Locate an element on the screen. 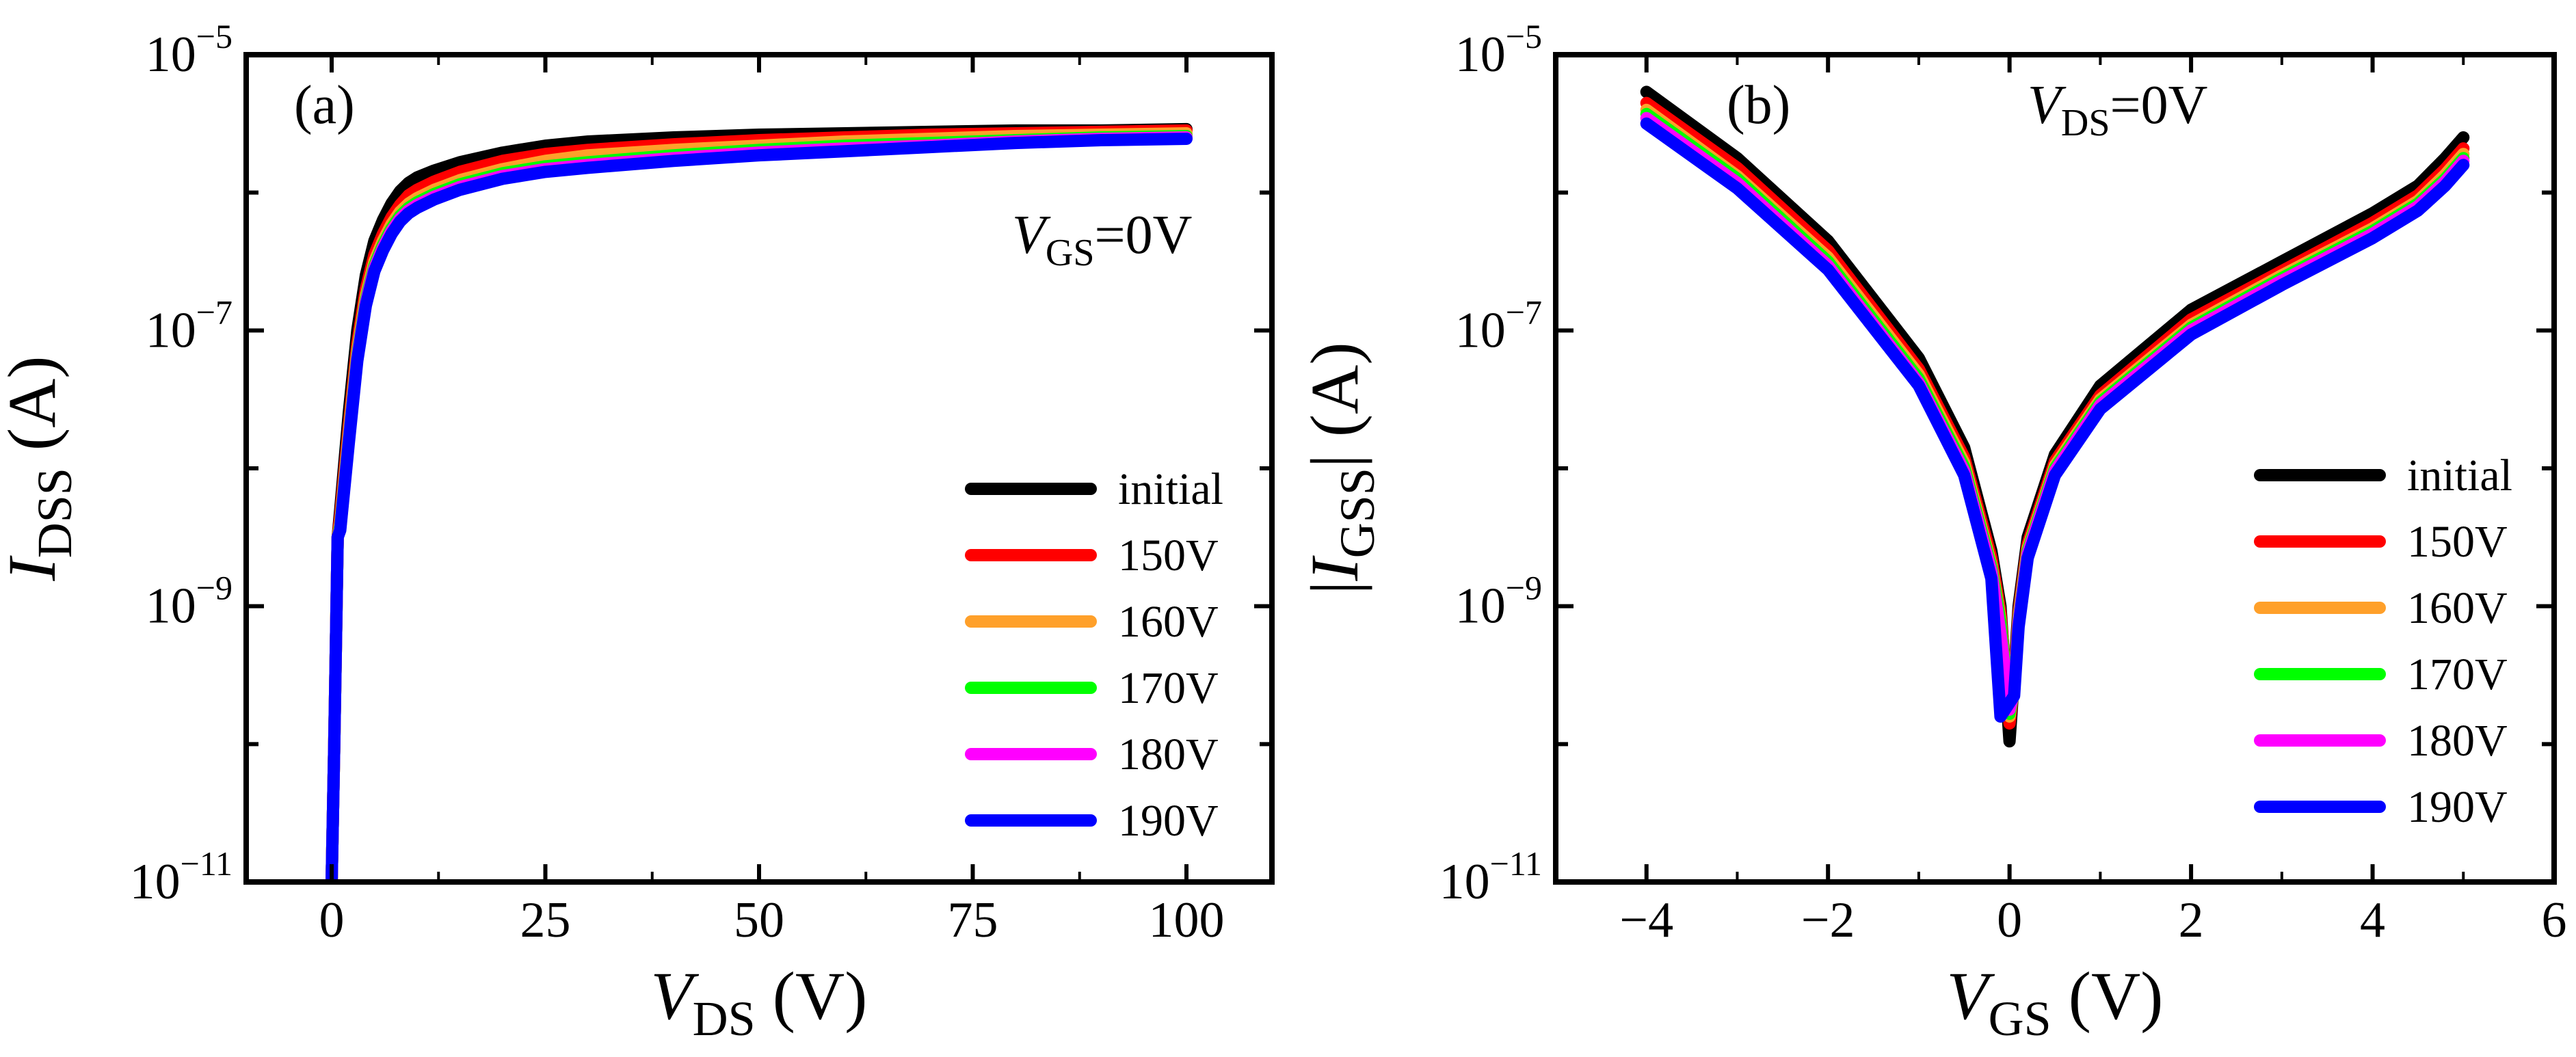 This screenshot has height=1057, width=2576. x-tick-label: 2 is located at coordinates (2191, 920).